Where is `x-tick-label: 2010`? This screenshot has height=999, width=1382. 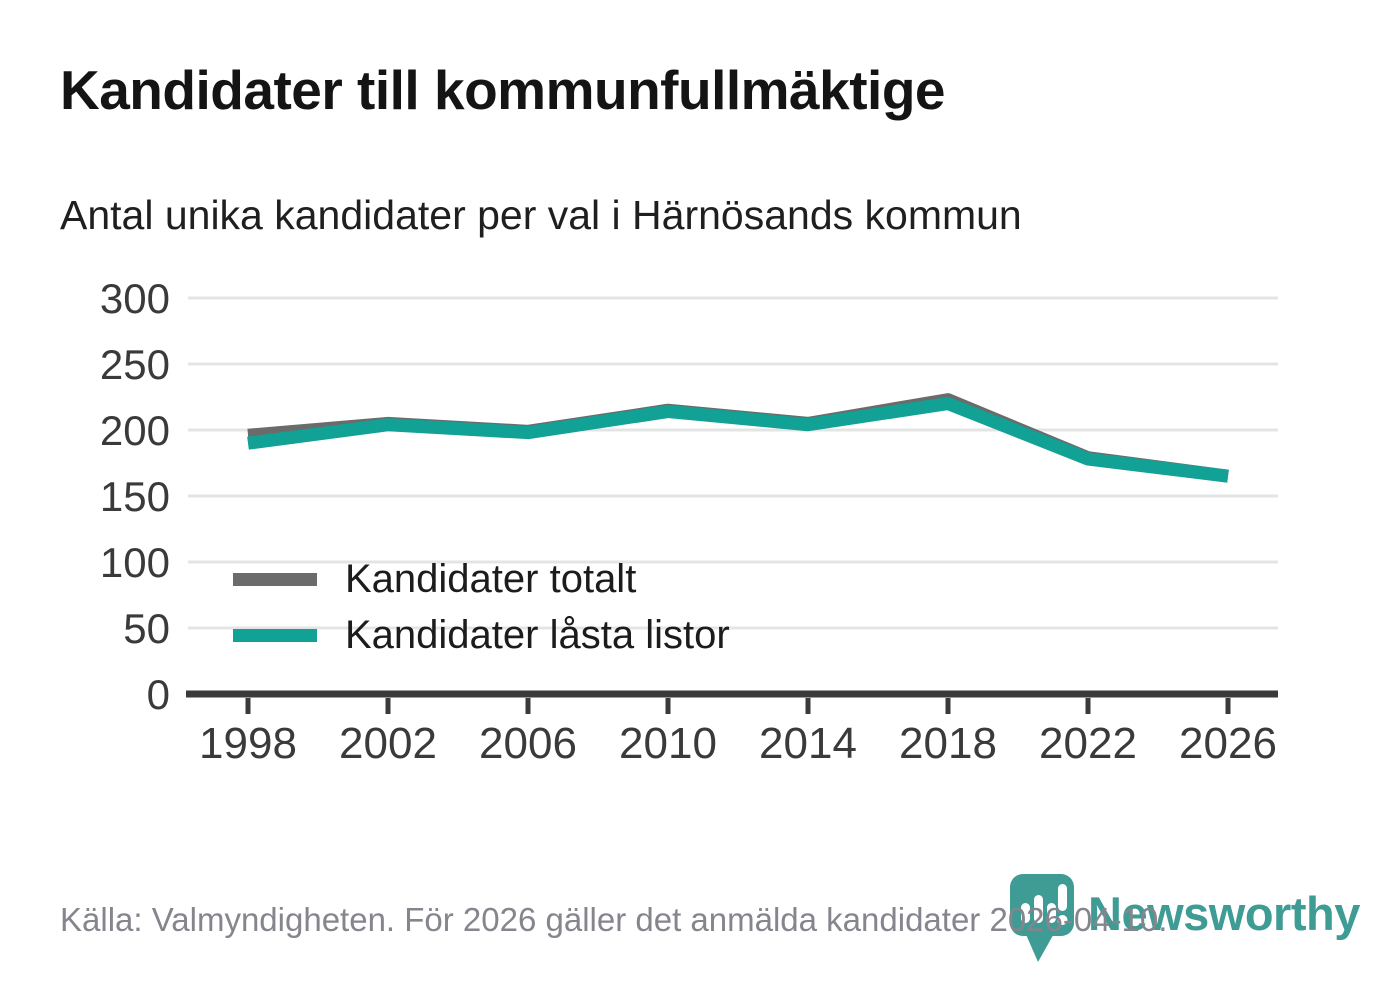 x-tick-label: 2010 is located at coordinates (668, 743).